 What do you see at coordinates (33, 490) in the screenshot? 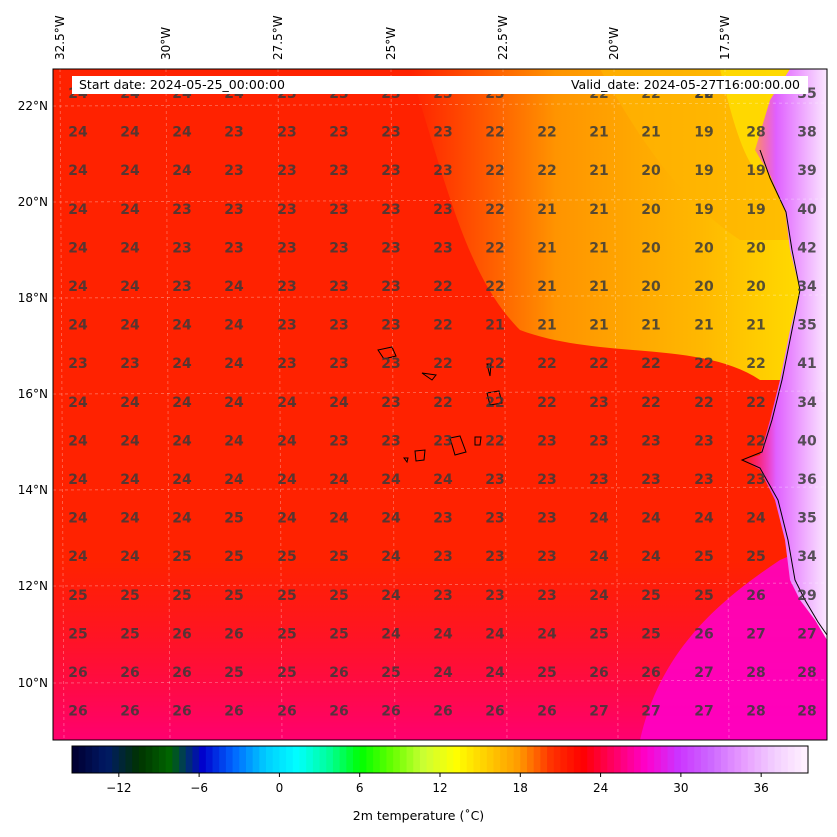
I see `latitude-label: 14°N` at bounding box center [33, 490].